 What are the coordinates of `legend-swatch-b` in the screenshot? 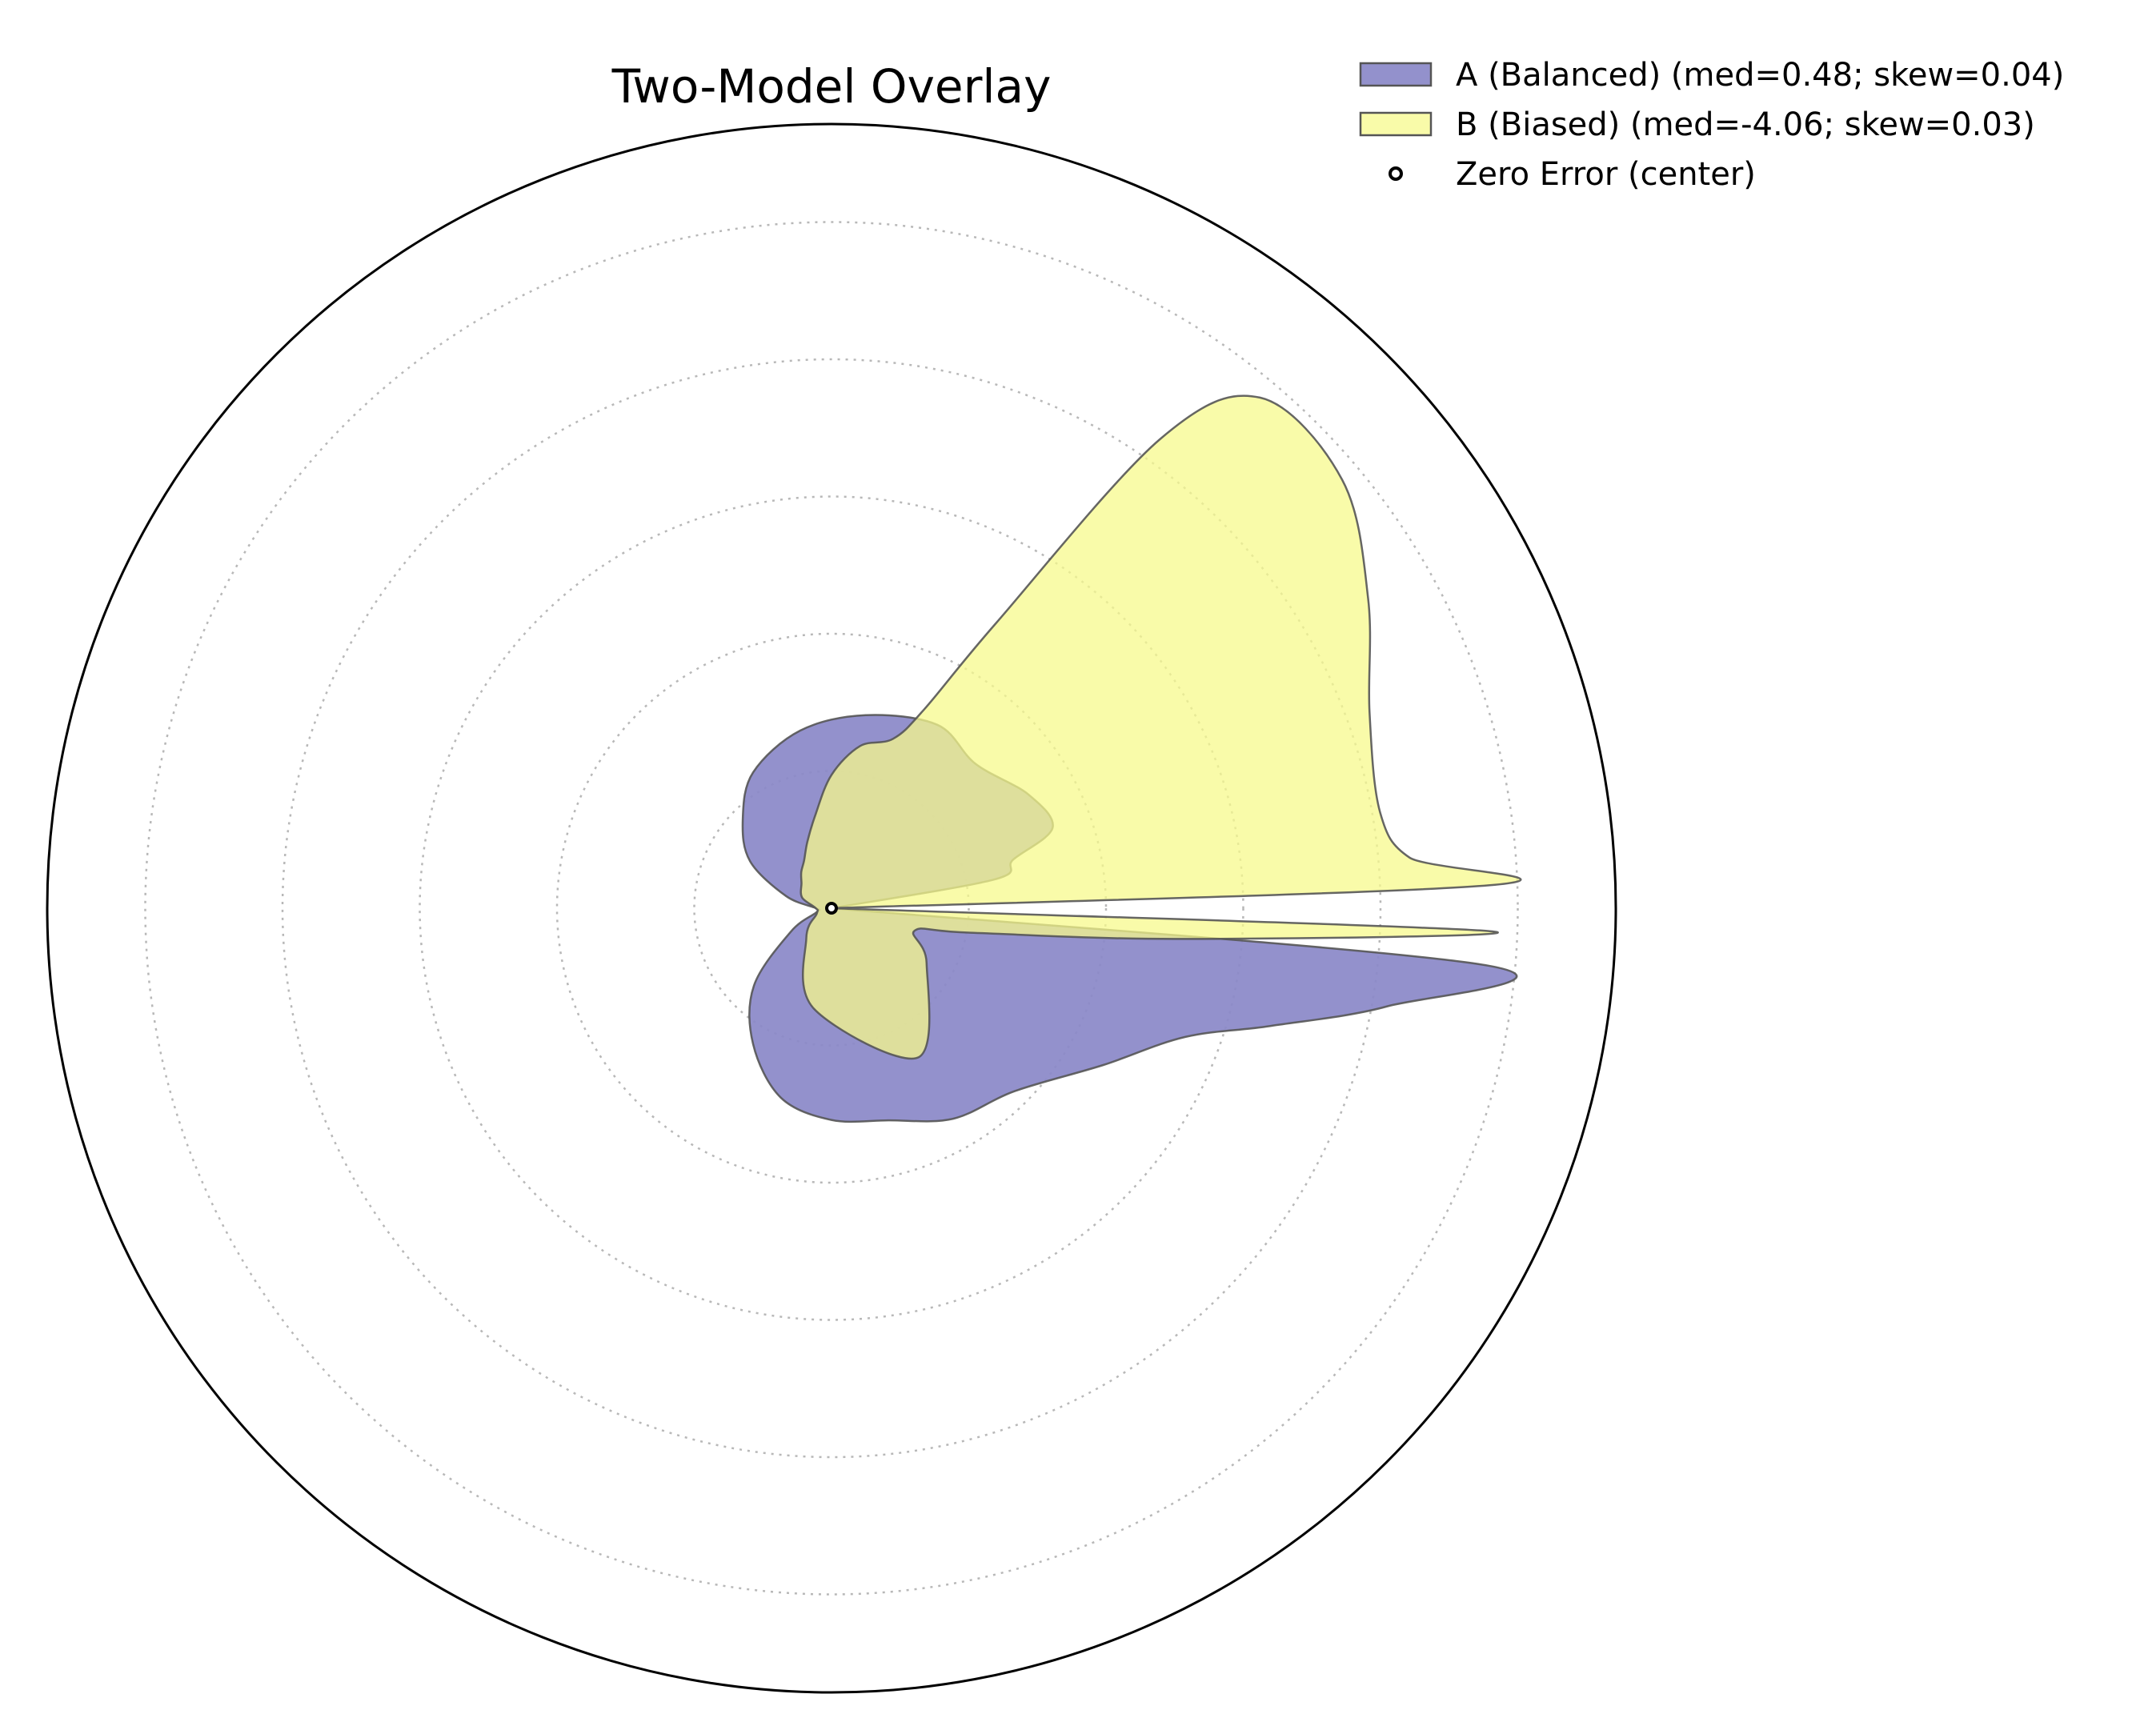 It's located at (1396, 124).